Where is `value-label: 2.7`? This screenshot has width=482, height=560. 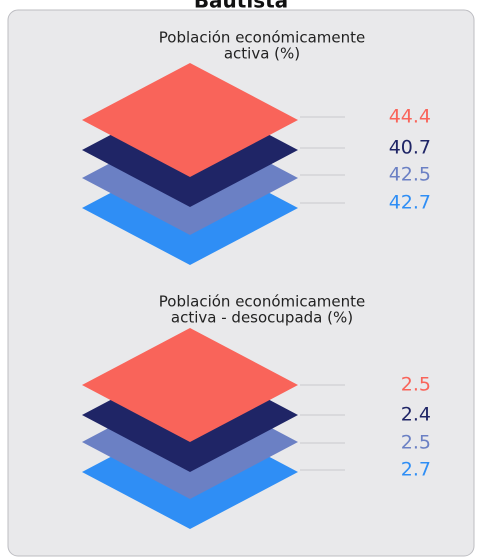
value-label: 2.7 is located at coordinates (416, 470).